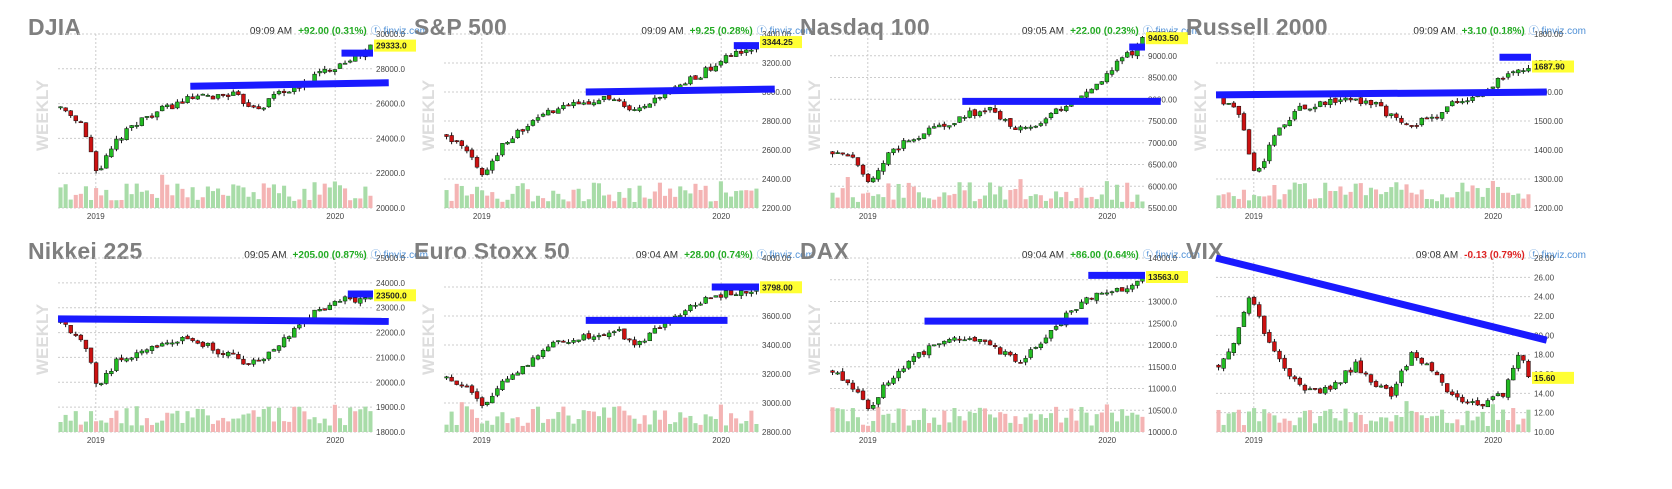 This screenshot has height=489, width=1672. I want to click on finviz-label: finviz.com, so click(791, 31).